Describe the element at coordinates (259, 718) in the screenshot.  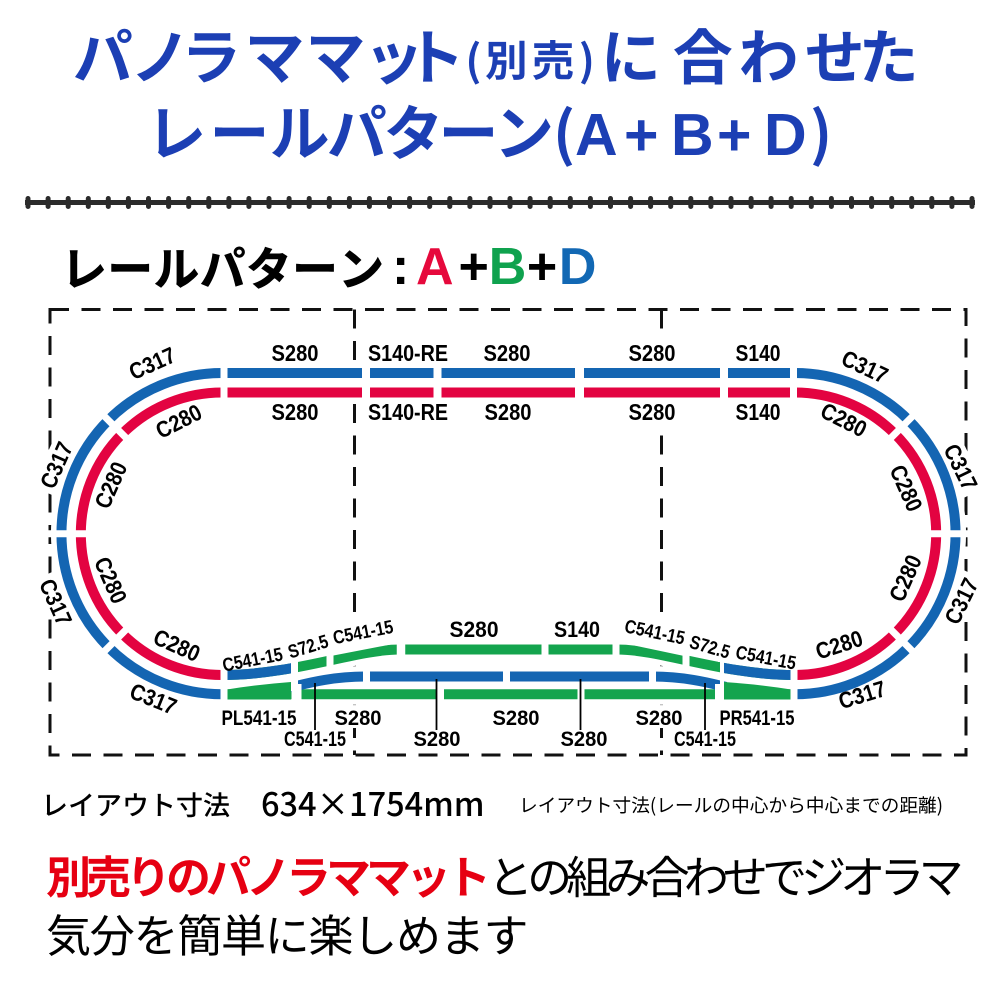
I see `svg-text: PL541-15` at that location.